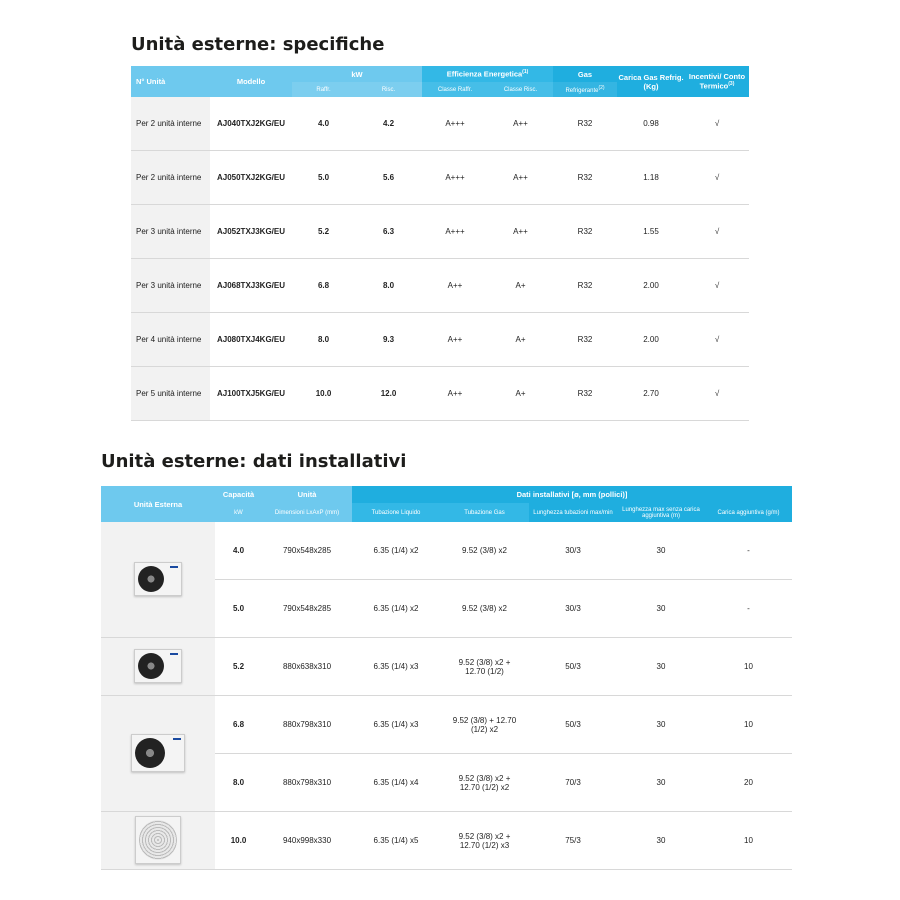  Describe the element at coordinates (258, 44) in the screenshot. I see `specs-title: Unità esterne: specifiche` at that location.